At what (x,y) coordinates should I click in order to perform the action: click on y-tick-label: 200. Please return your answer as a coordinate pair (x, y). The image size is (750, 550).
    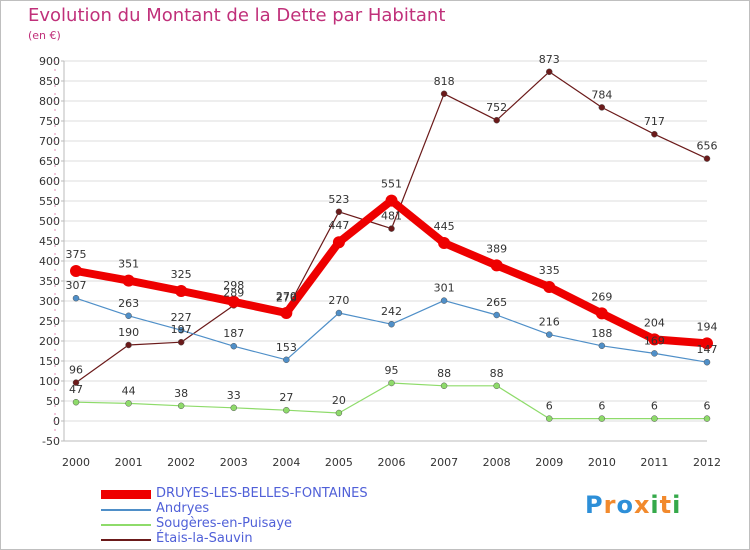
    Looking at the image, I should click on (49, 341).